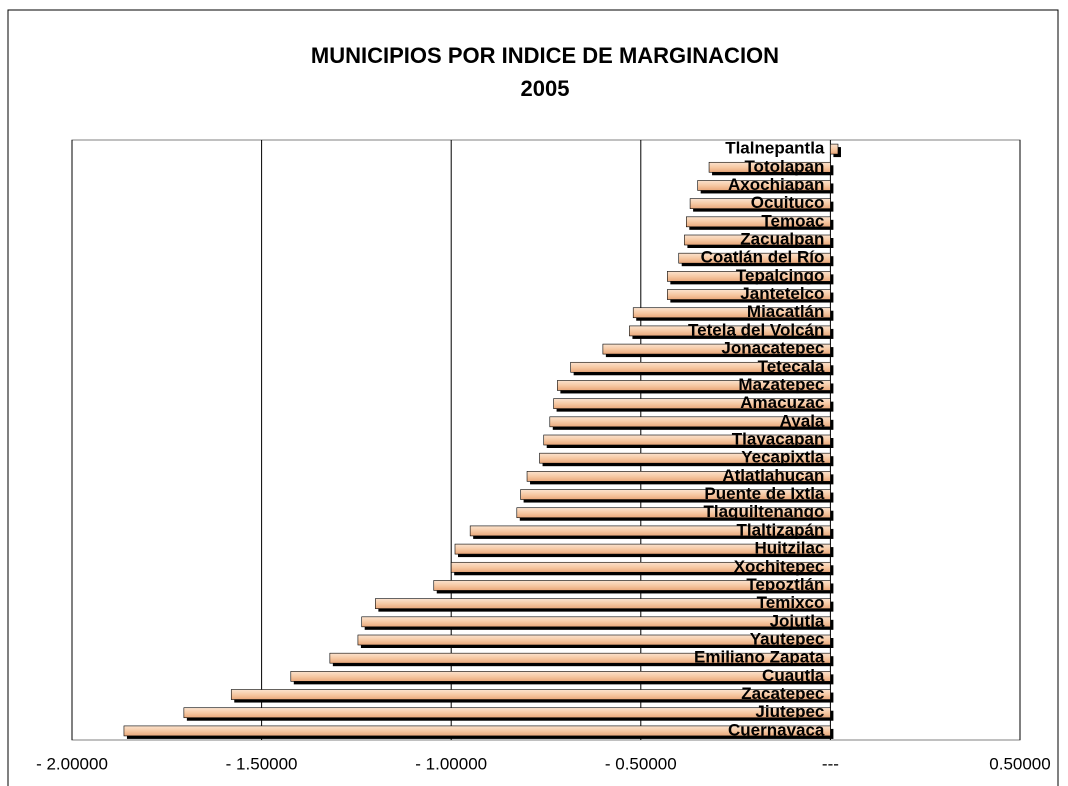 This screenshot has width=1068, height=786. I want to click on x-tick-label: - 0.50000, so click(641, 763).